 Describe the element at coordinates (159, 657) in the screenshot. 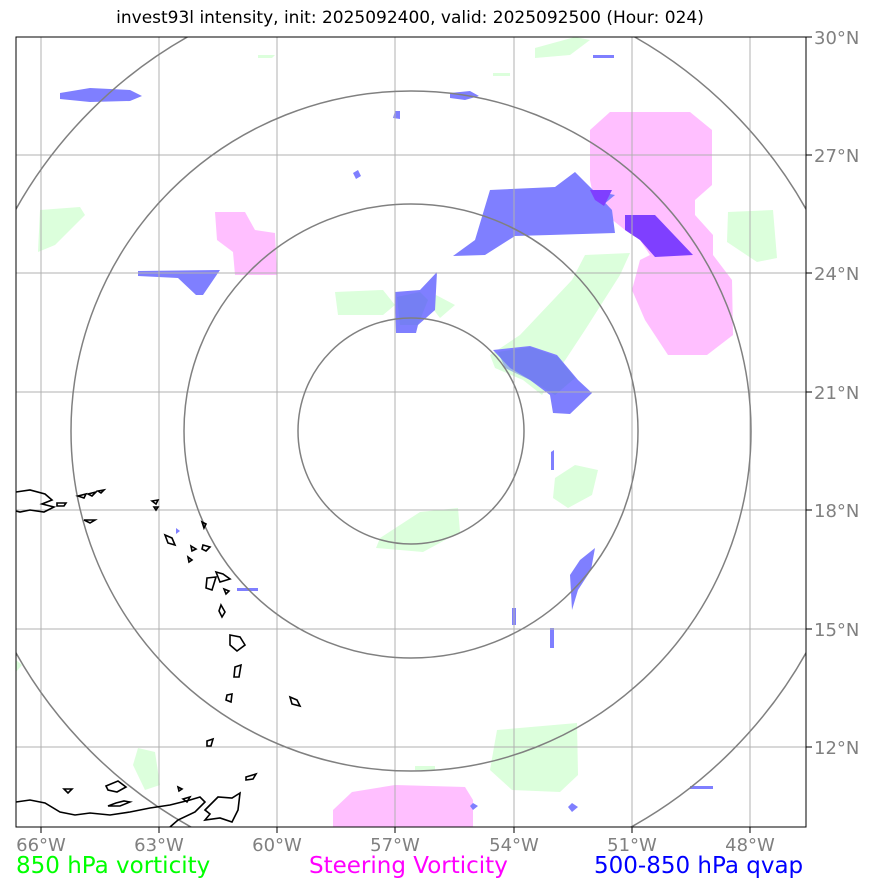

I see `coastlines` at that location.